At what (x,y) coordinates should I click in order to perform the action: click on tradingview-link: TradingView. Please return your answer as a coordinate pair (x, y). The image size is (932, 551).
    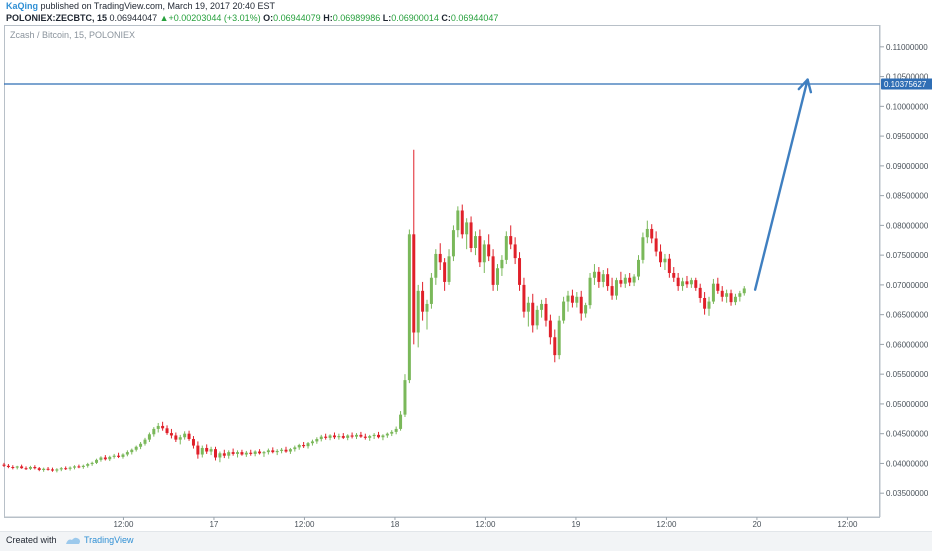
    Looking at the image, I should click on (109, 540).